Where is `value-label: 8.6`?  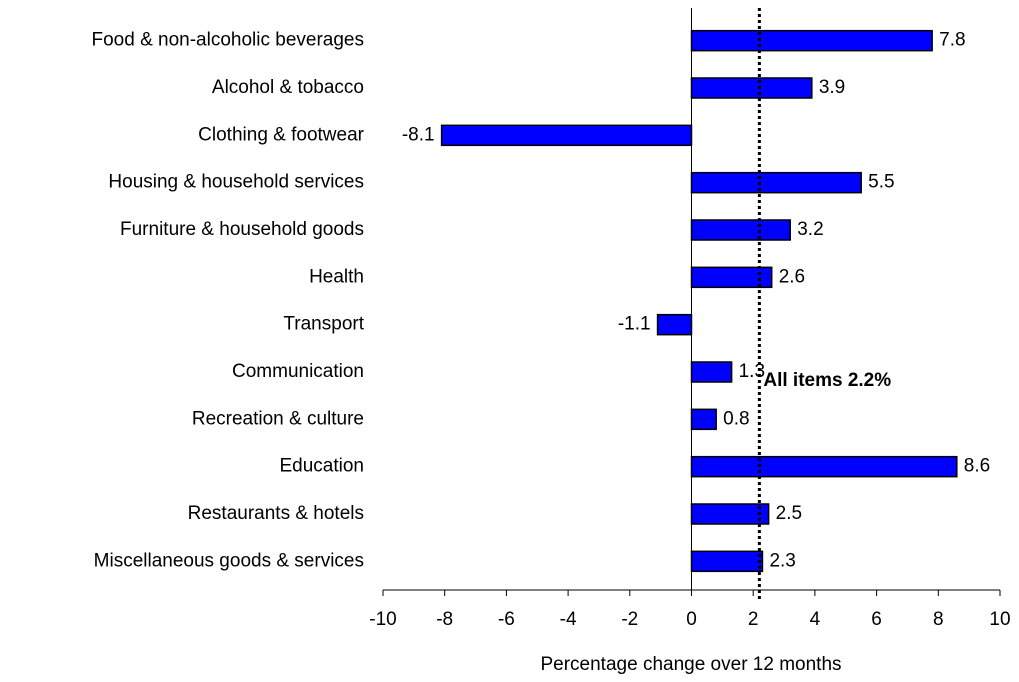
value-label: 8.6 is located at coordinates (977, 466).